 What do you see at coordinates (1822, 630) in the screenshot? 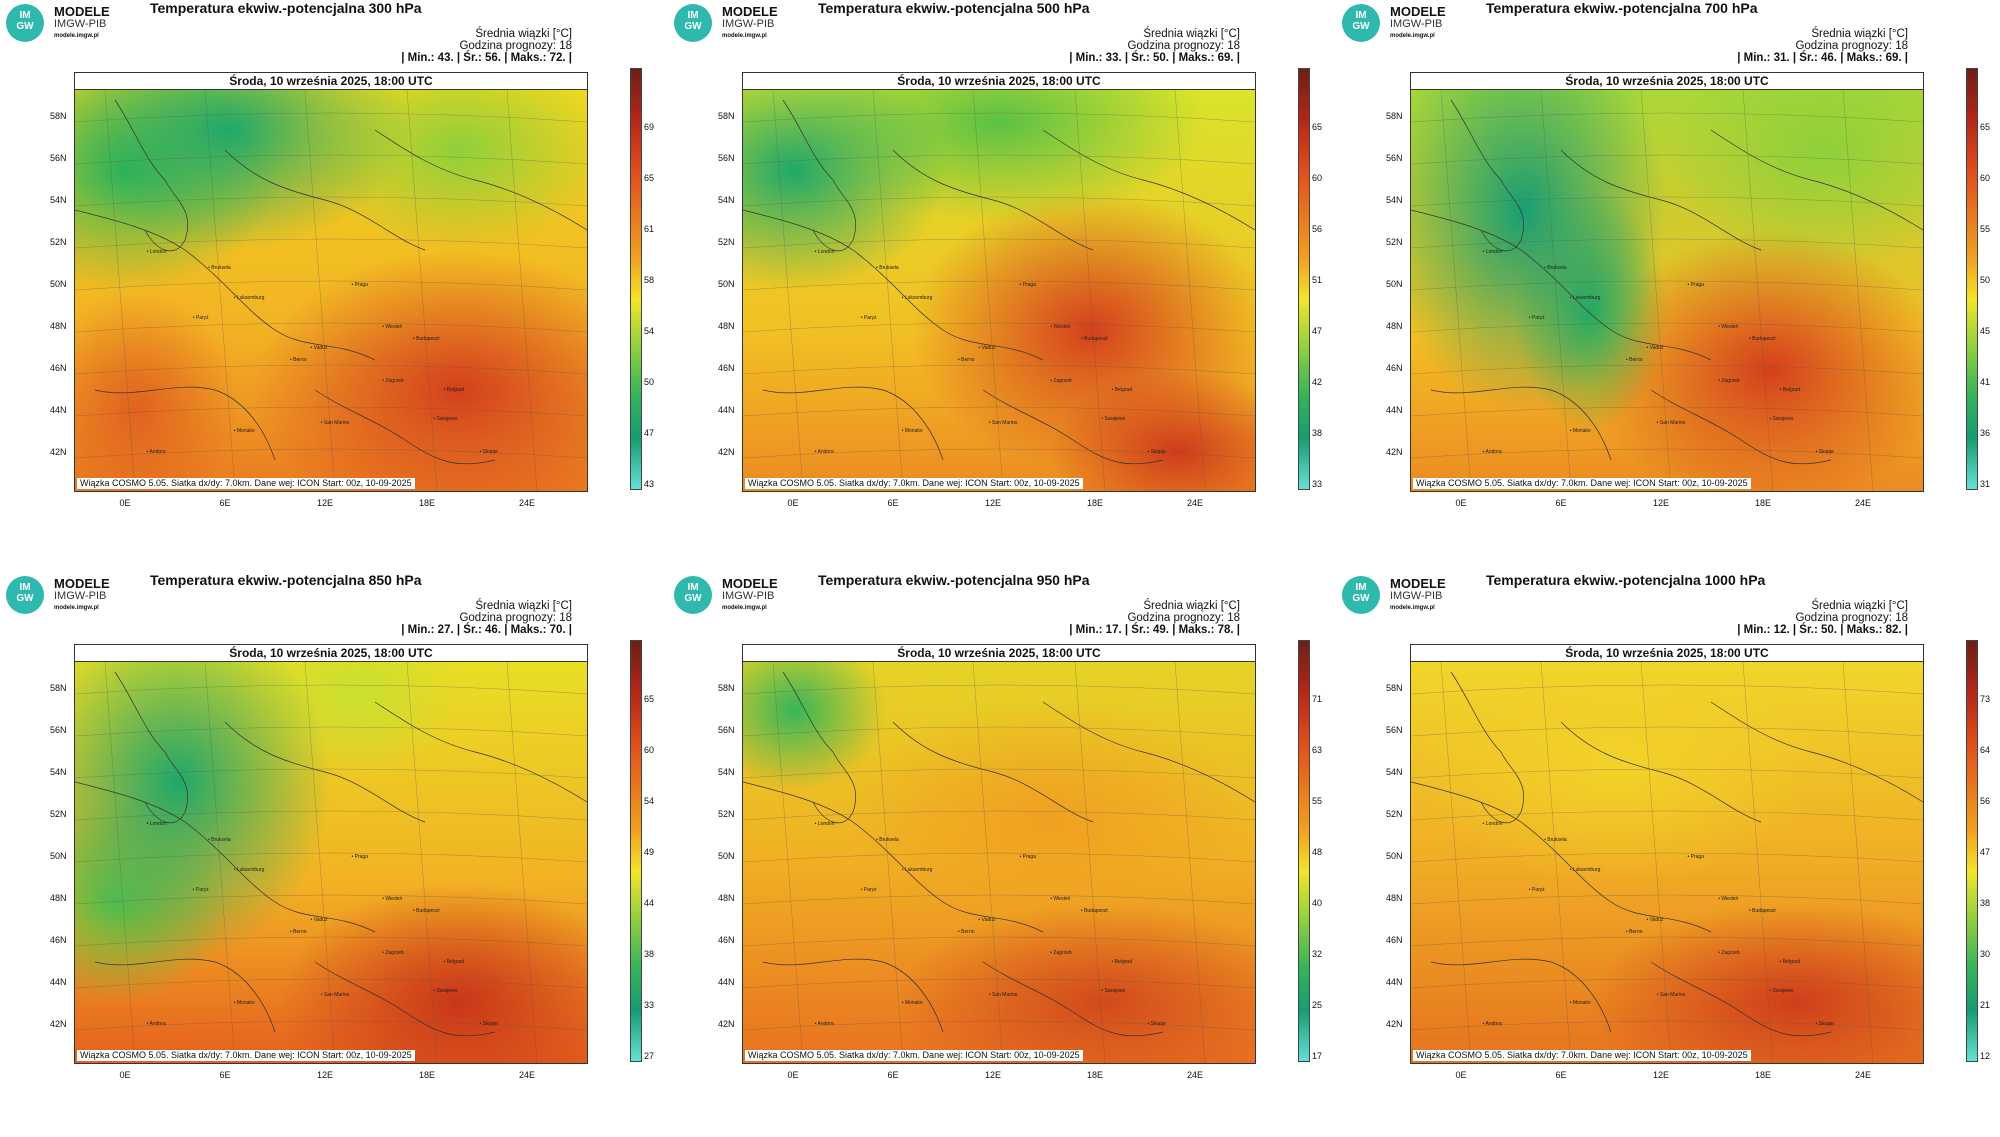
I see `stats-values: | Min.: 12. | Śr.: 50. | Maks.: 82. |` at bounding box center [1822, 630].